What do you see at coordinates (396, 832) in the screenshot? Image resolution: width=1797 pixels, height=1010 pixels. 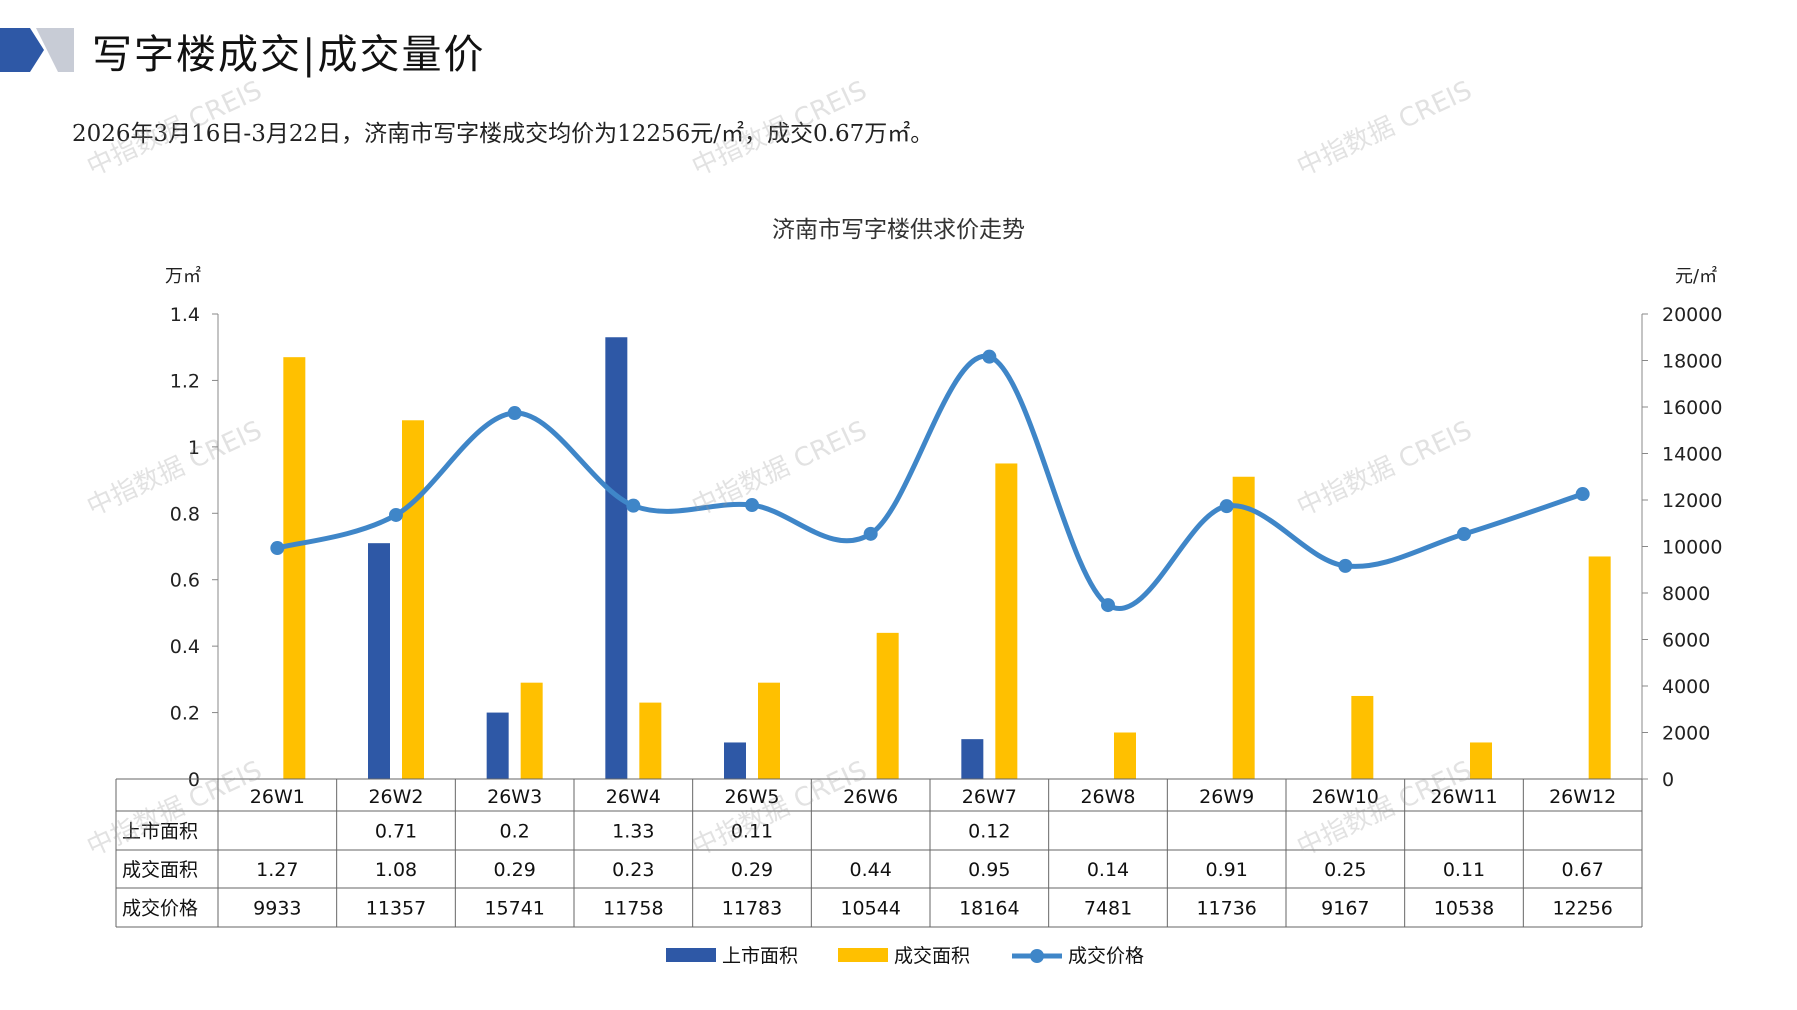 I see `data-label: 0.71` at bounding box center [396, 832].